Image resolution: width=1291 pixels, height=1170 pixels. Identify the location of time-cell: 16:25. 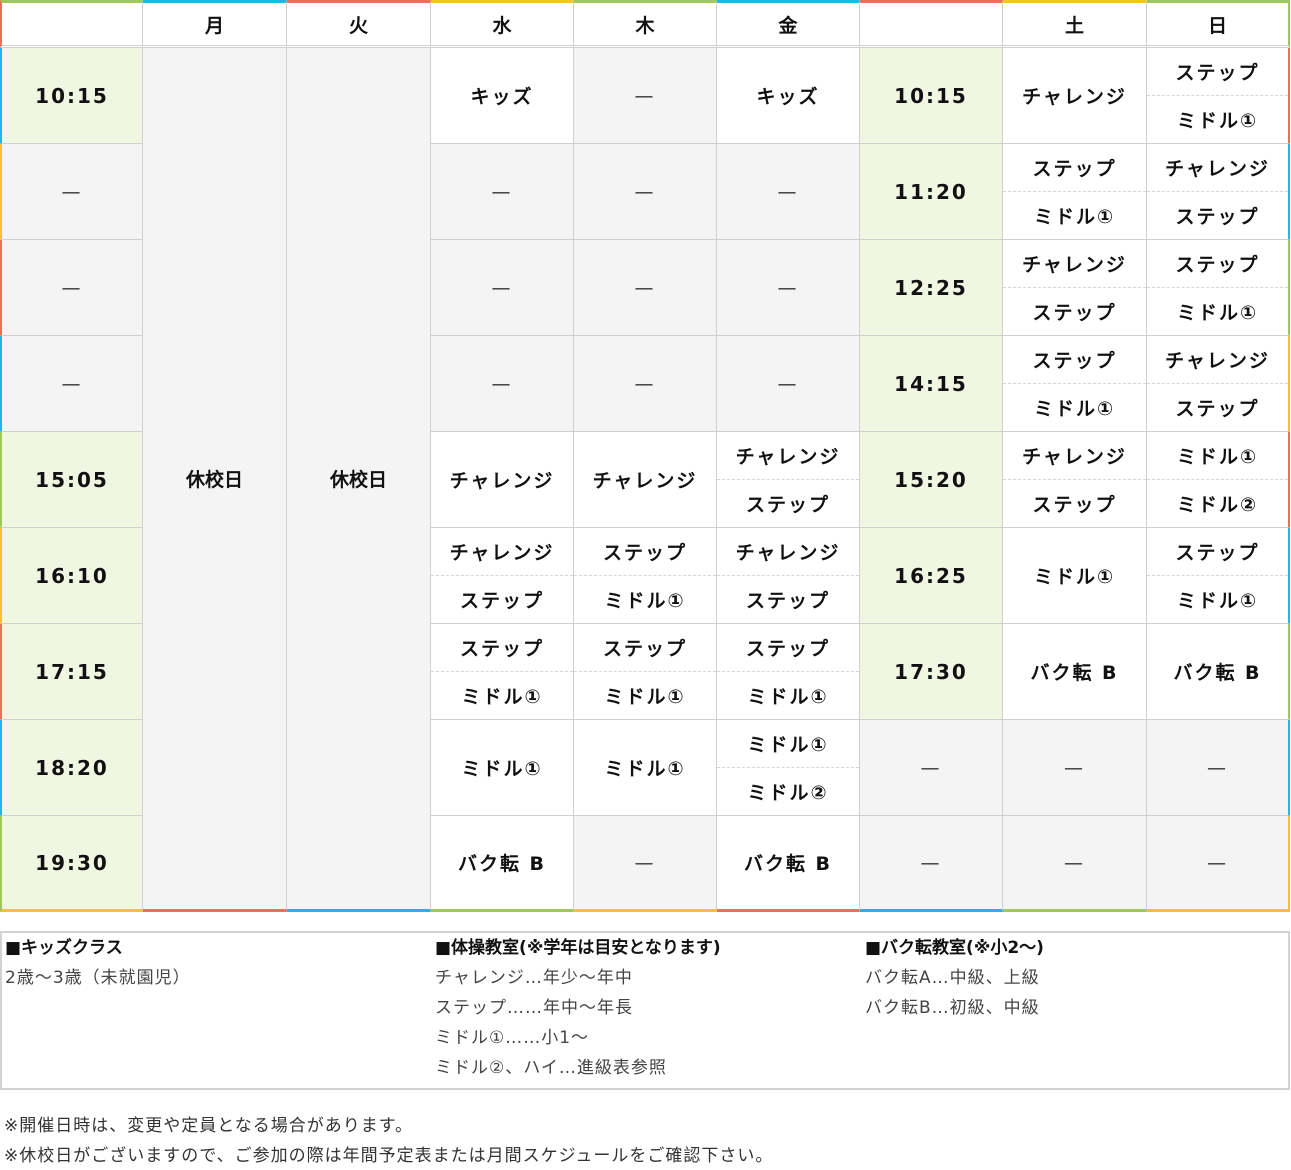
(931, 576).